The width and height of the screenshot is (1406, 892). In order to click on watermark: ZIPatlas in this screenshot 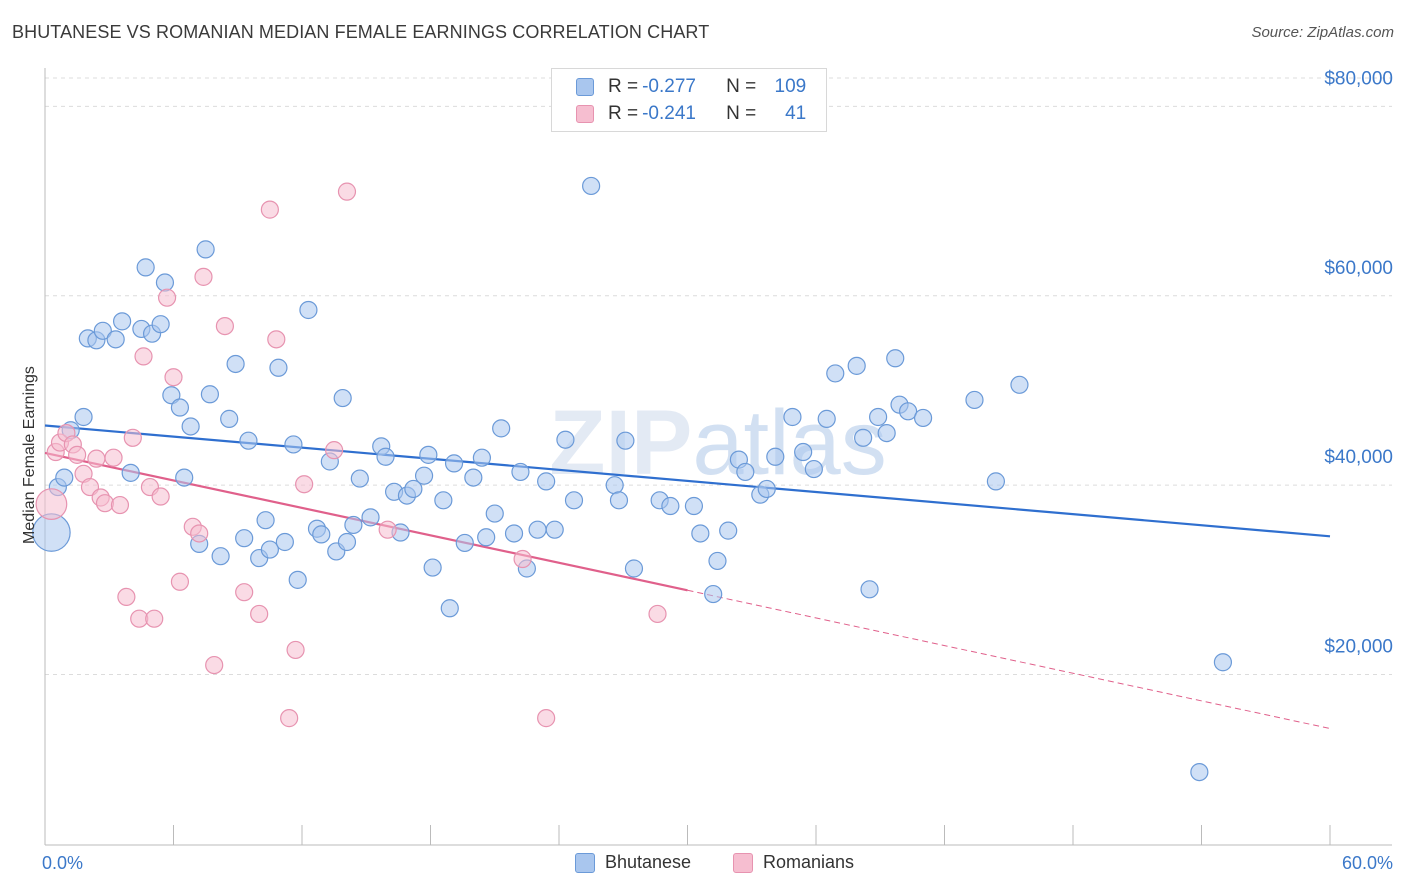, I will do `click(717, 443)`.